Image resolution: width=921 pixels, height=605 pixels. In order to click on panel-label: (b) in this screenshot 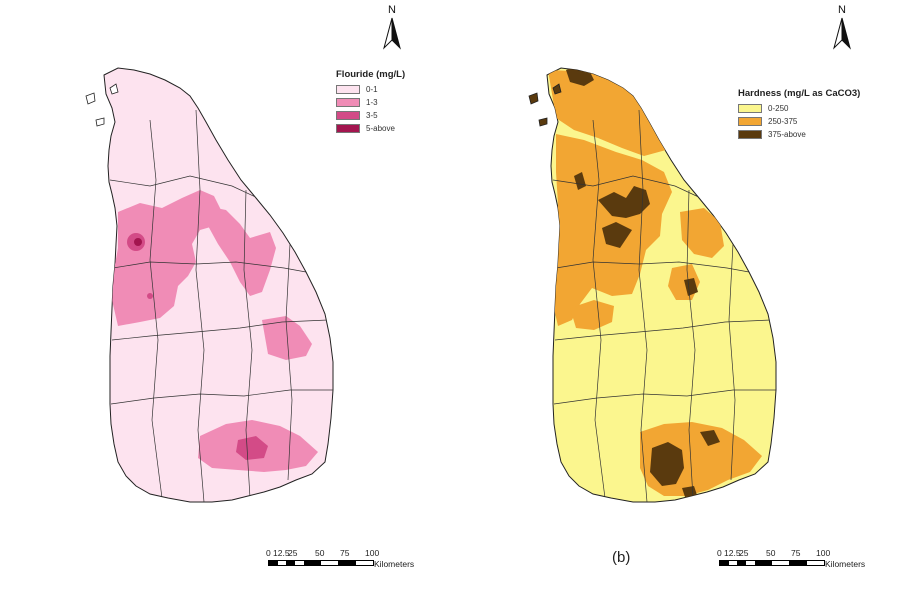, I will do `click(621, 557)`.